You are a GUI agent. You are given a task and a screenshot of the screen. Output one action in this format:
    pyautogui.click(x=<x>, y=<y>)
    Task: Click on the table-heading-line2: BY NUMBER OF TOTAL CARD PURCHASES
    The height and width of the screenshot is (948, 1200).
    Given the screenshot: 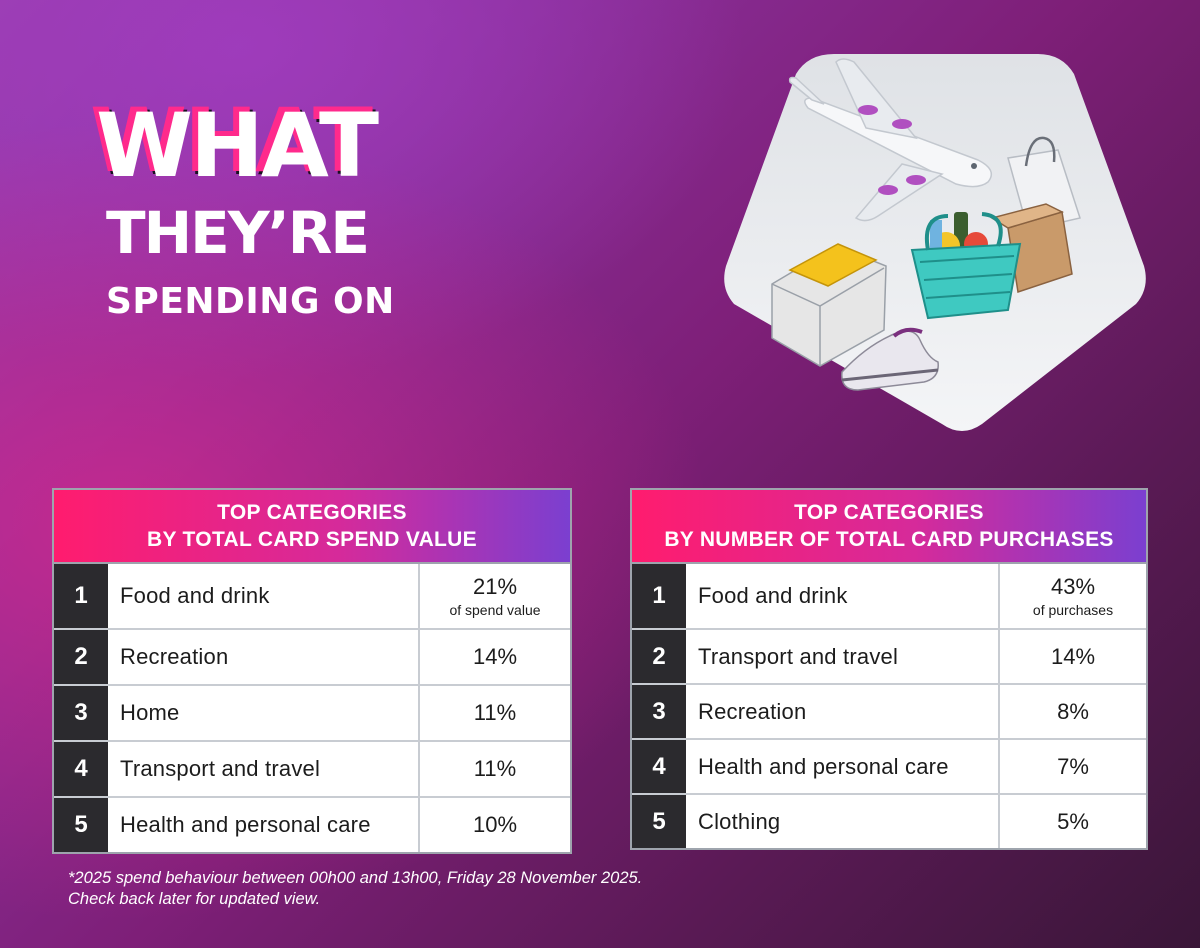 What is the action you would take?
    pyautogui.click(x=889, y=539)
    